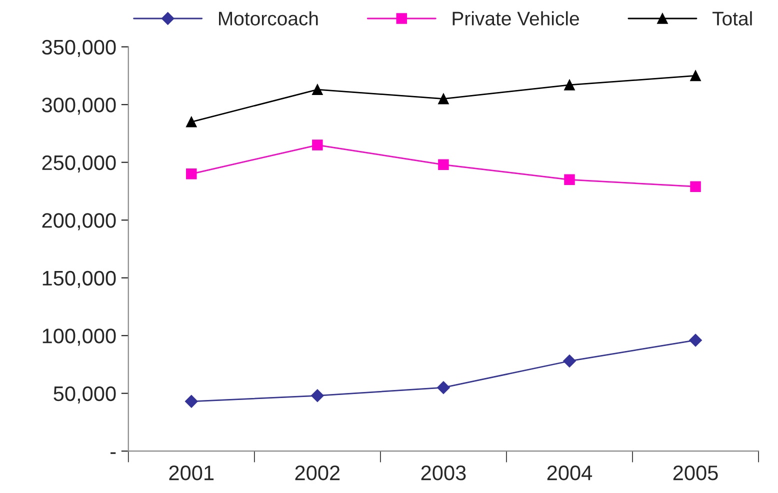 Image resolution: width=778 pixels, height=493 pixels. I want to click on y-tick-label: 150,000, so click(79, 279).